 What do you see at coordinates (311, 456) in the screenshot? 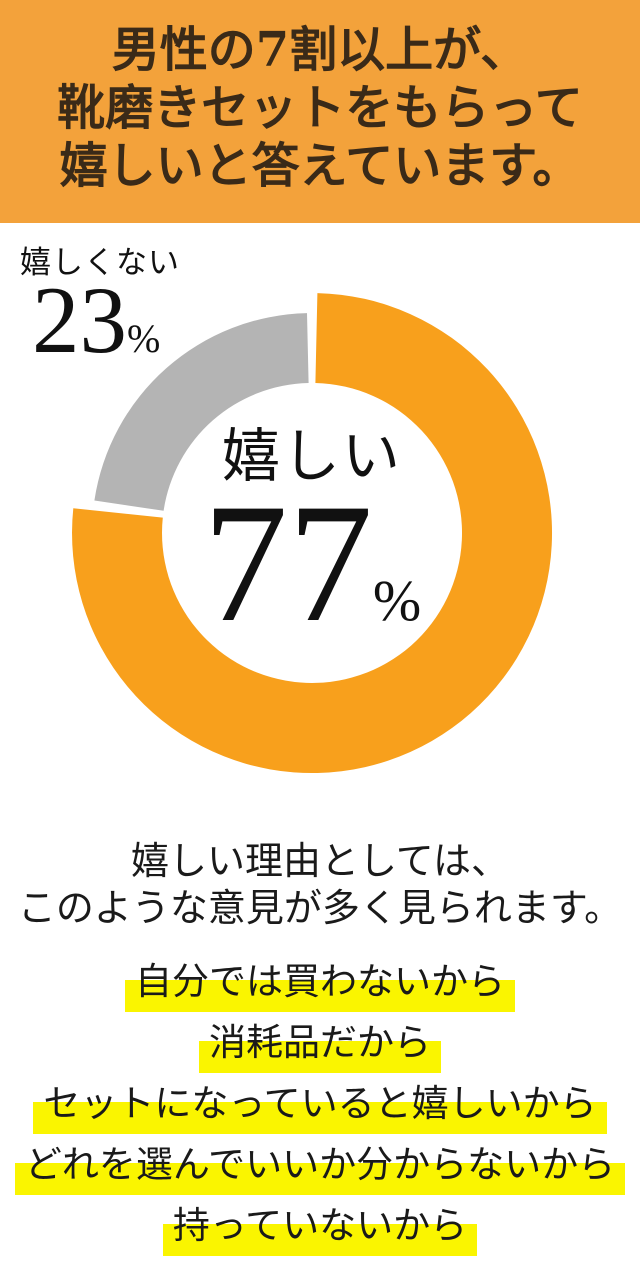
I see `happy-label: 嬉しい` at bounding box center [311, 456].